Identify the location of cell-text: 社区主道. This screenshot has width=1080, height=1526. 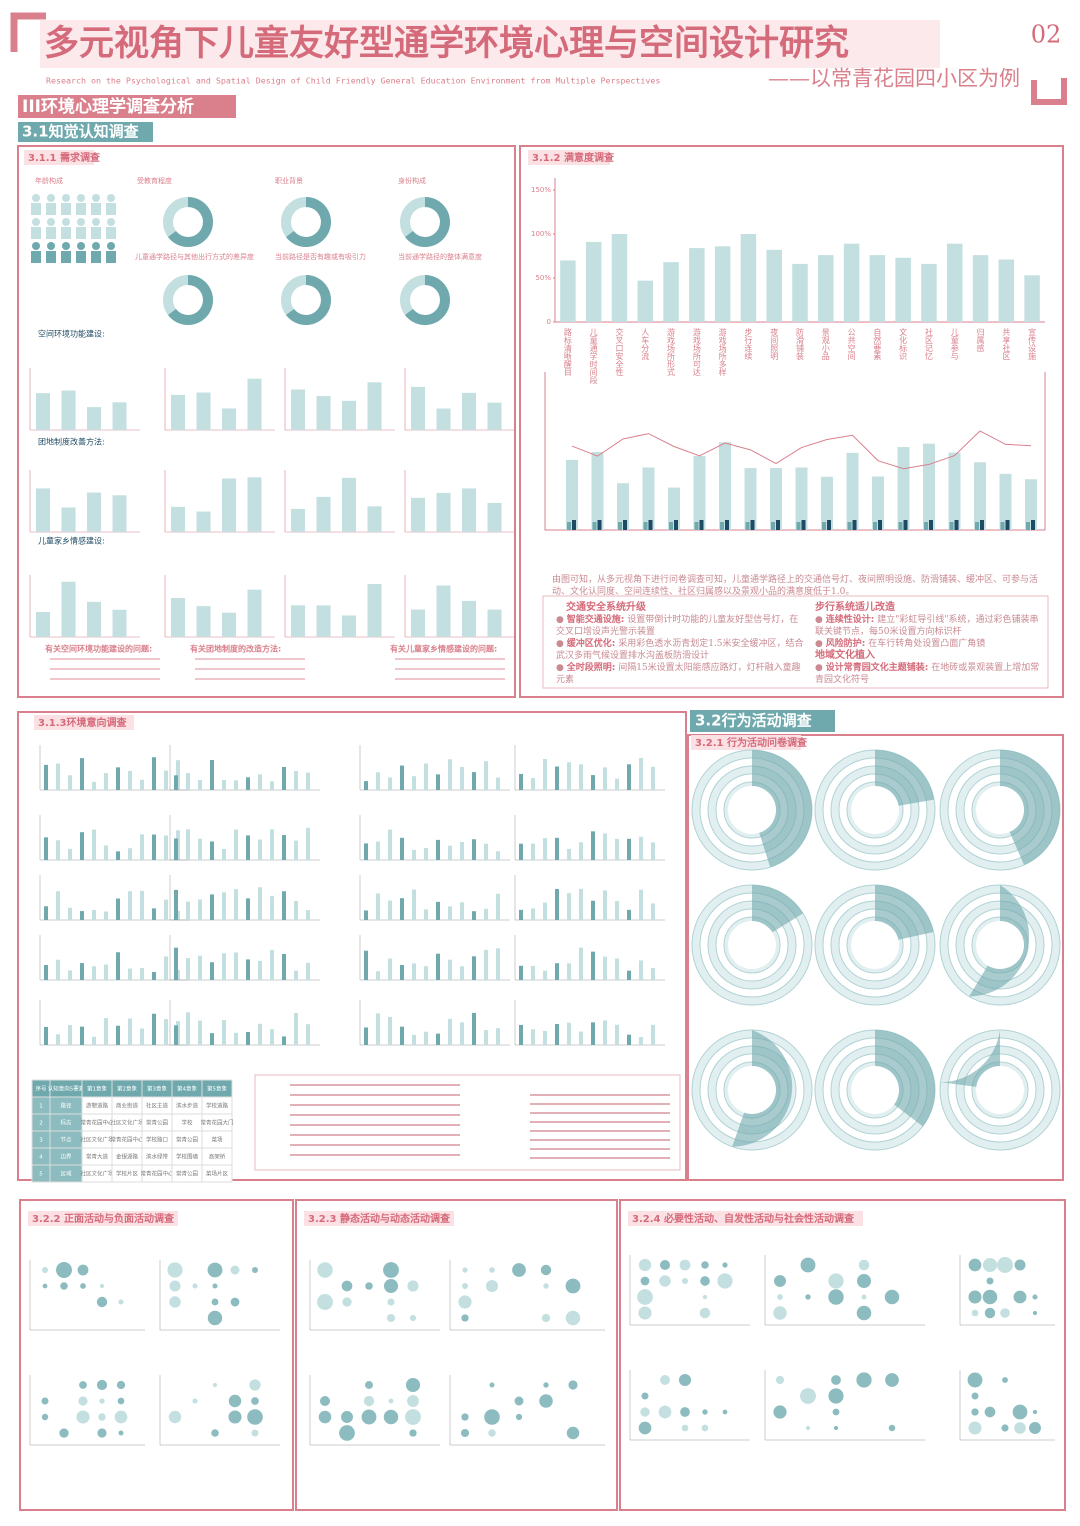
(157, 1106).